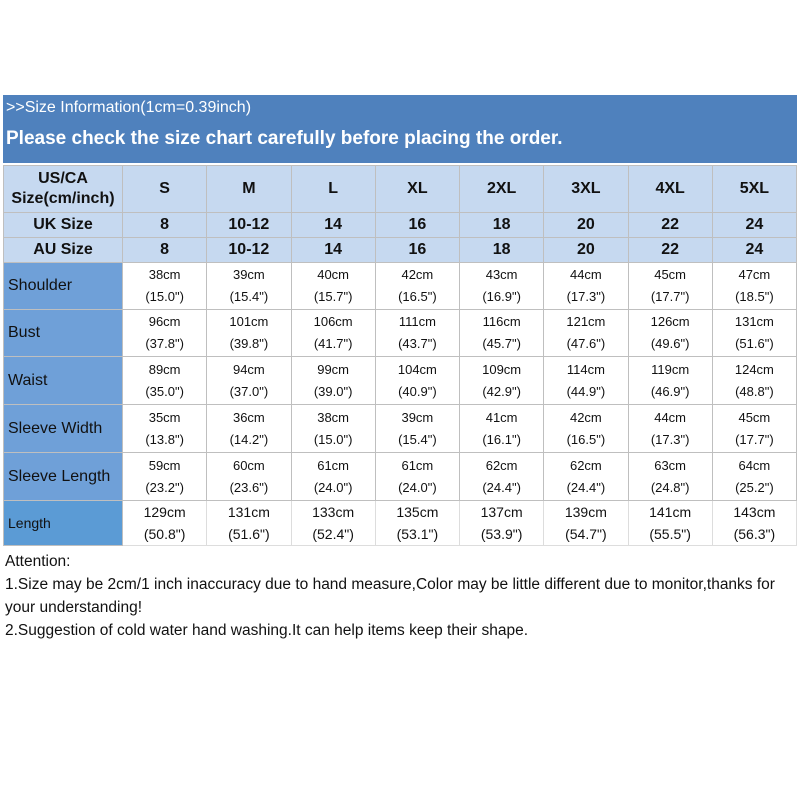  What do you see at coordinates (754, 391) in the screenshot?
I see `inch-value: (48.8")` at bounding box center [754, 391].